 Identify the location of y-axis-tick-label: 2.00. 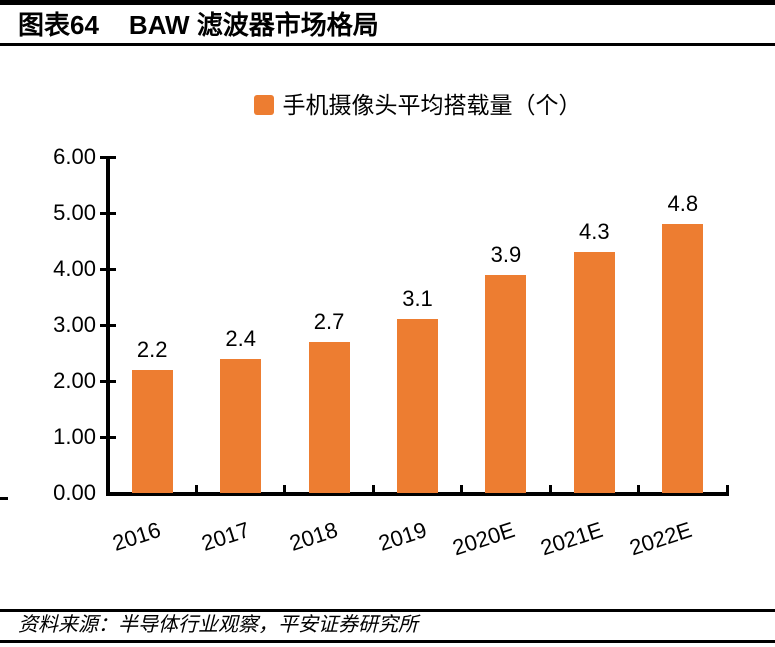
(74, 380).